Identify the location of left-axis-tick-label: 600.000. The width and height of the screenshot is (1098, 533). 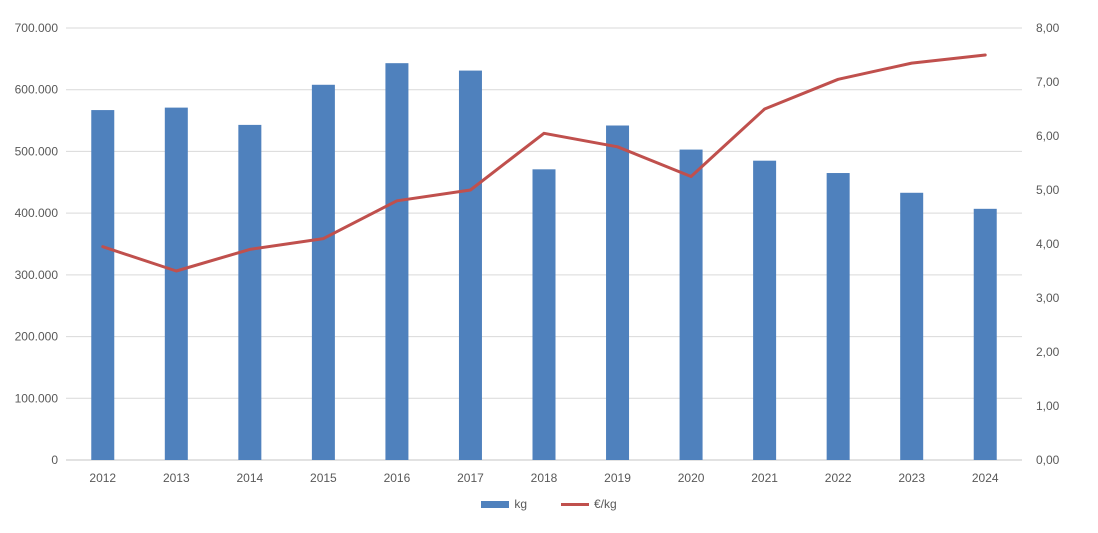
(37, 90).